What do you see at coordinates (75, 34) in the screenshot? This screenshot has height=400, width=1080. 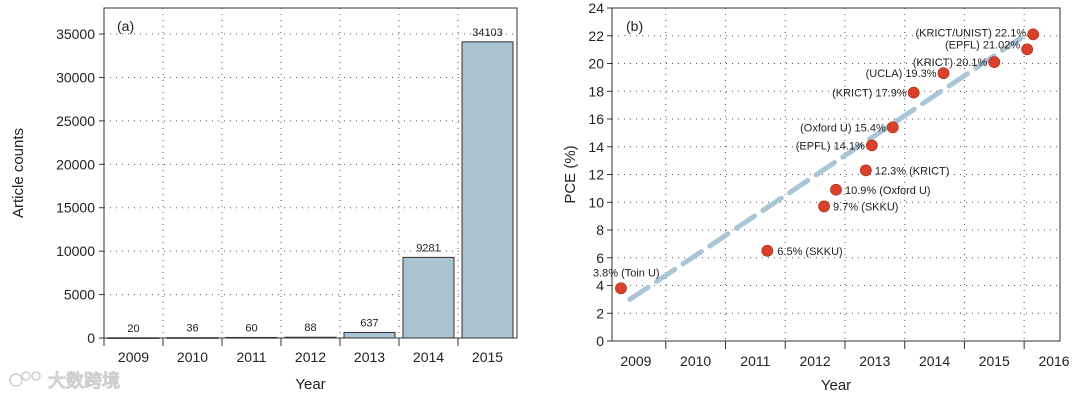 I see `y-tick-label: 35000` at bounding box center [75, 34].